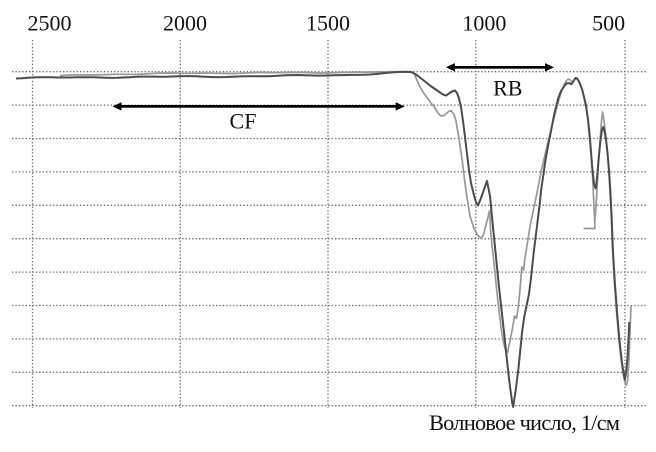  Describe the element at coordinates (484, 23) in the screenshot. I see `svg-text: 1000` at that location.